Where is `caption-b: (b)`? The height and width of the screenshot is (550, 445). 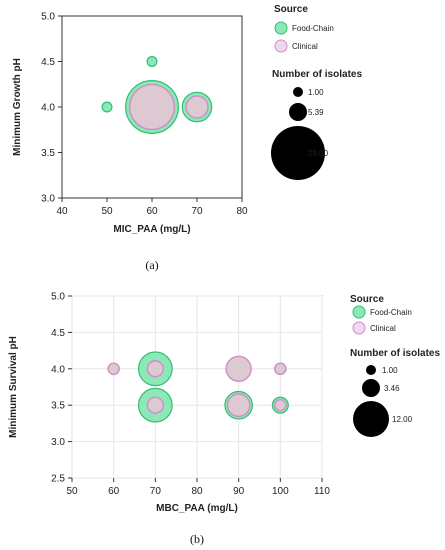 caption-b: (b) is located at coordinates (197, 539).